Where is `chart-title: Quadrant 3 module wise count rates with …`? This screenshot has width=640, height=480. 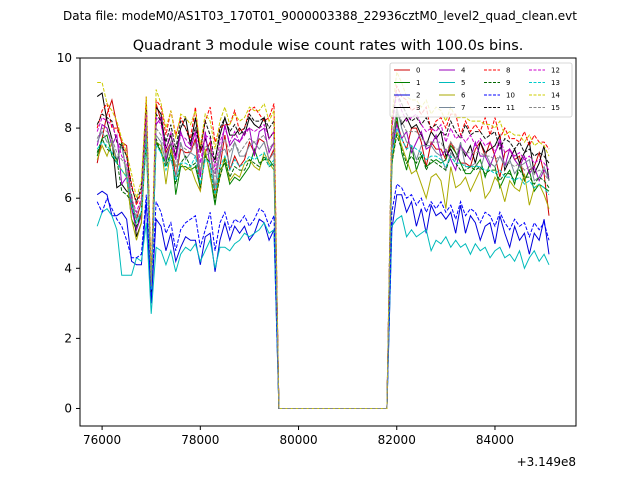
chart-title: Quadrant 3 module wise count rates with … is located at coordinates (328, 46).